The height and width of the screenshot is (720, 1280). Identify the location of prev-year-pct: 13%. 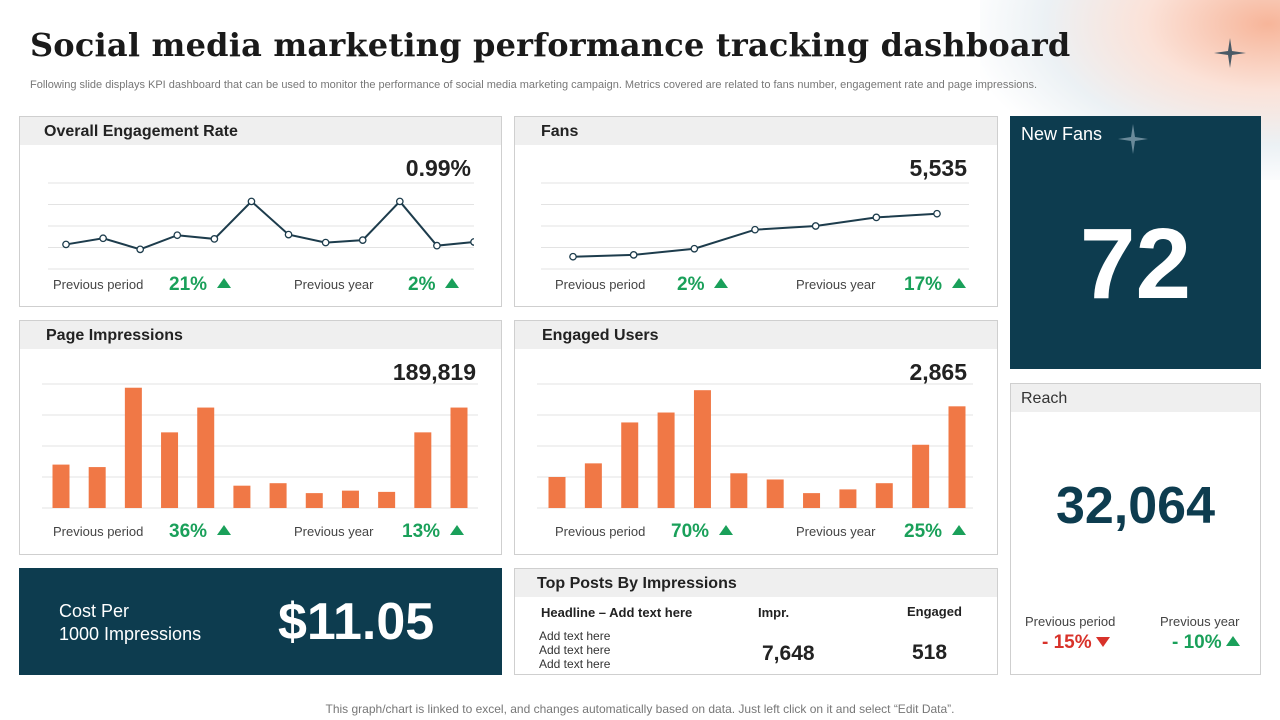
(421, 531).